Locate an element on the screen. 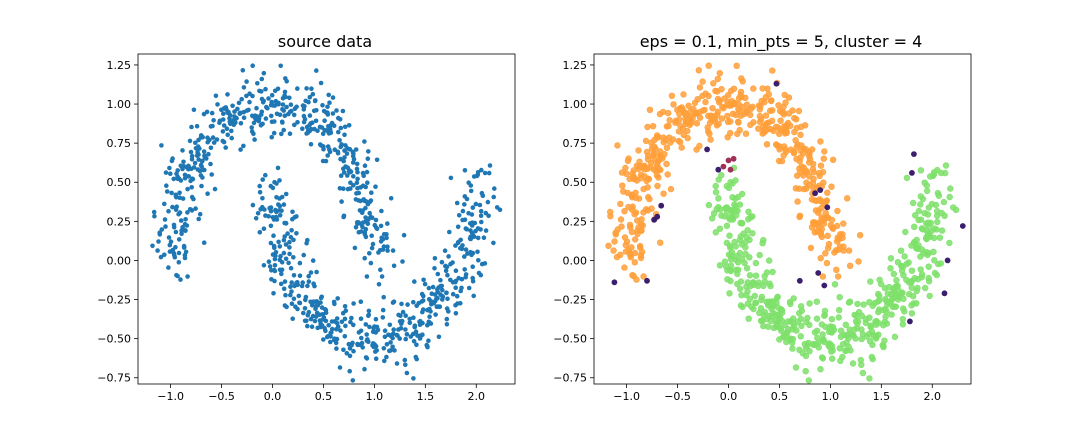  left-chart-title: source data is located at coordinates (325, 41).